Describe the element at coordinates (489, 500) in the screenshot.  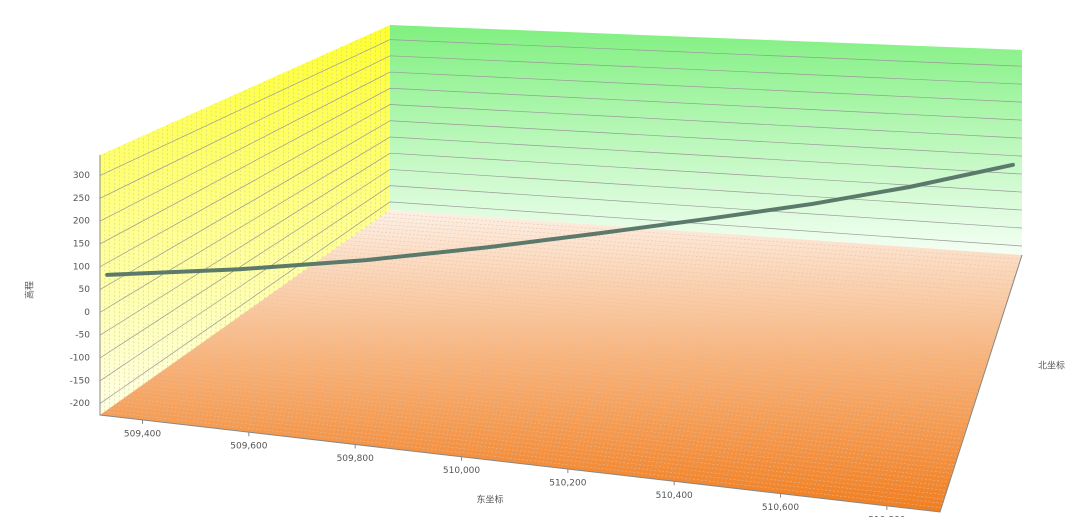
I see `x-axis-title: 东坐标` at that location.